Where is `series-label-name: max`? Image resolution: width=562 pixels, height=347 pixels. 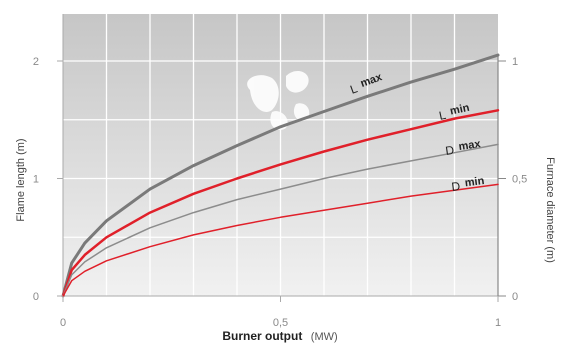
series-label-name: max is located at coordinates (470, 145).